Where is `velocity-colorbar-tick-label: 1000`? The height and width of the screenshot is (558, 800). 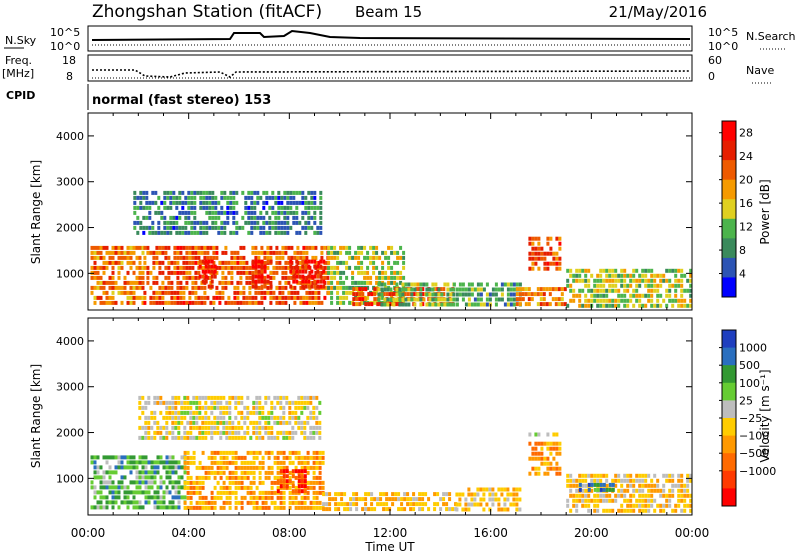 velocity-colorbar-tick-label: 1000 is located at coordinates (753, 348).